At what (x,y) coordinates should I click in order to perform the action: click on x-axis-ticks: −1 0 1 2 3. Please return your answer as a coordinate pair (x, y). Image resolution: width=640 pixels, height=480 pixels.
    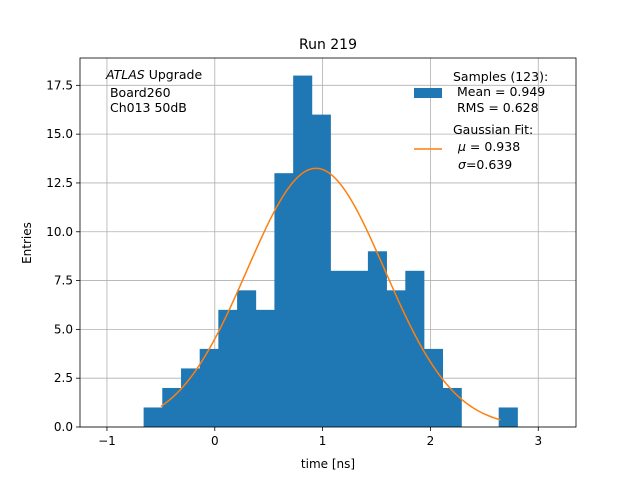
    Looking at the image, I should click on (320, 437).